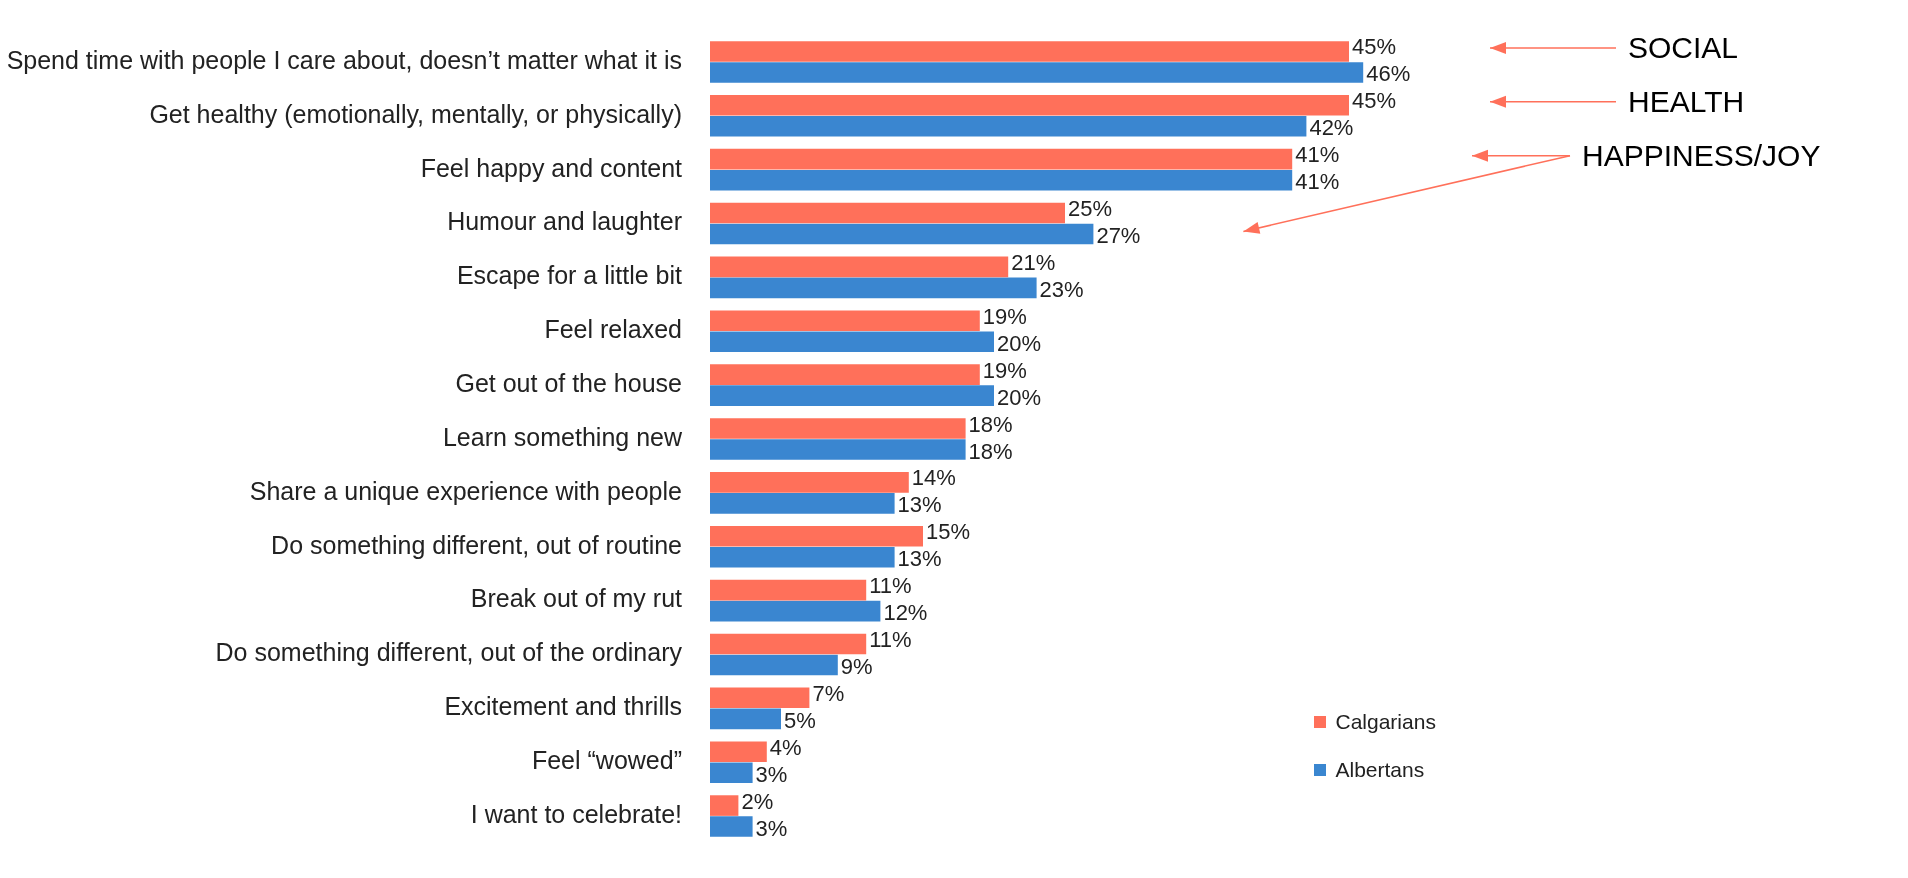 Image resolution: width=1908 pixels, height=878 pixels. I want to click on legend-label: Calgarians, so click(1385, 722).